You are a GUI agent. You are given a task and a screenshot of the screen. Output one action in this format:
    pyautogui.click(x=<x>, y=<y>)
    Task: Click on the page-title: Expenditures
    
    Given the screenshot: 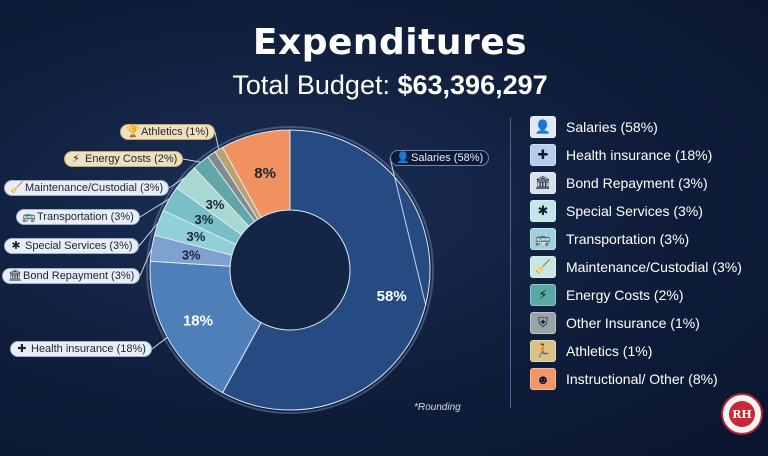 What is the action you would take?
    pyautogui.click(x=390, y=42)
    